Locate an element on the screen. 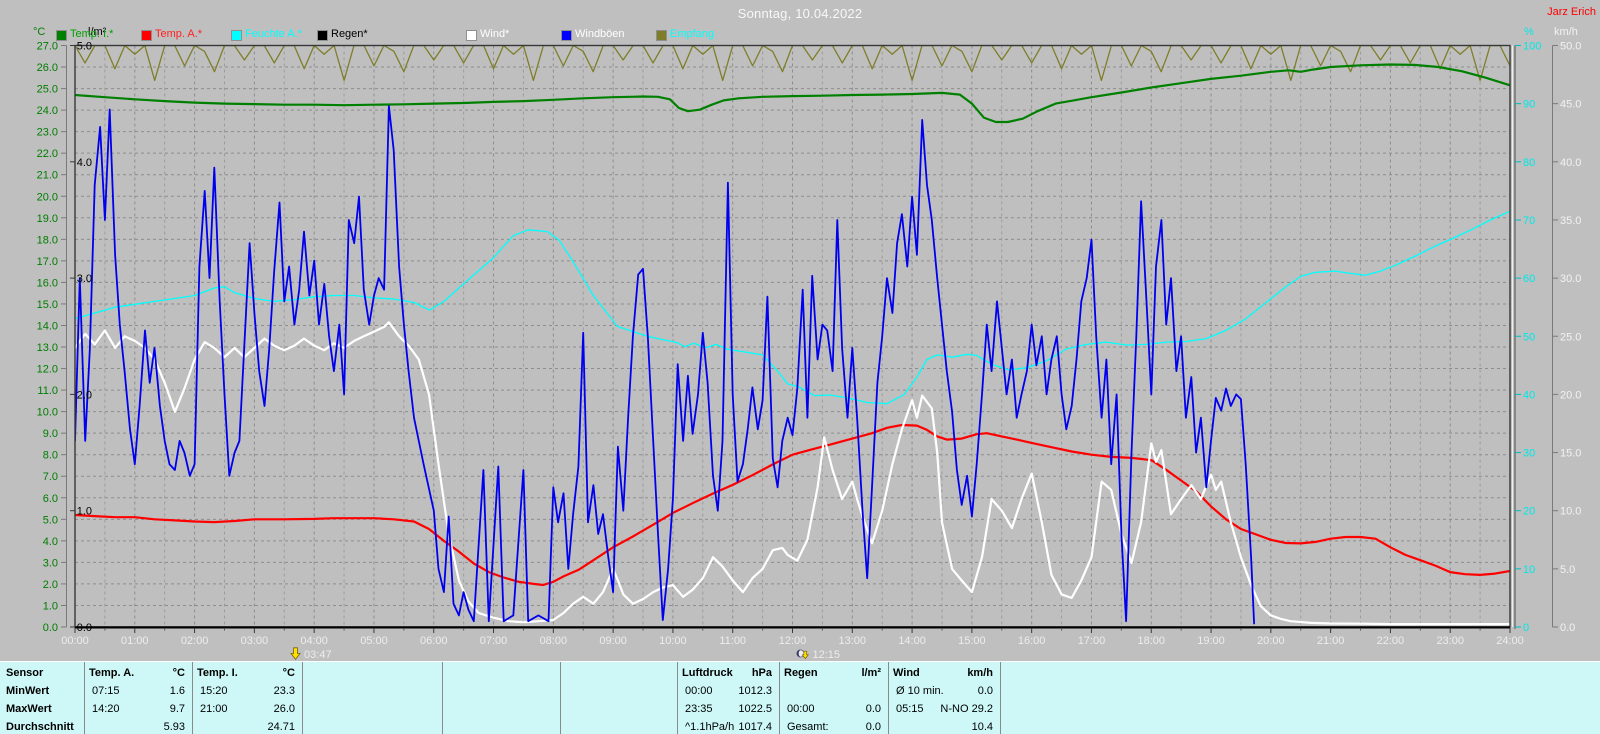 Image resolution: width=1600 pixels, height=734 pixels. moonrise-moon-marker: 12:15 is located at coordinates (818, 654).